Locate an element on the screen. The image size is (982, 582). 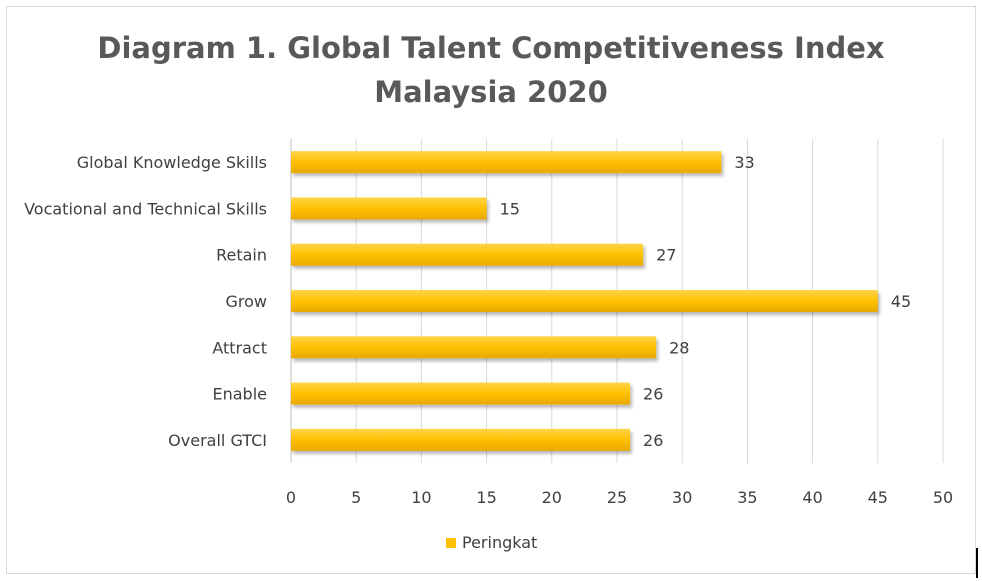
category-label-2: Retain is located at coordinates (241, 255).